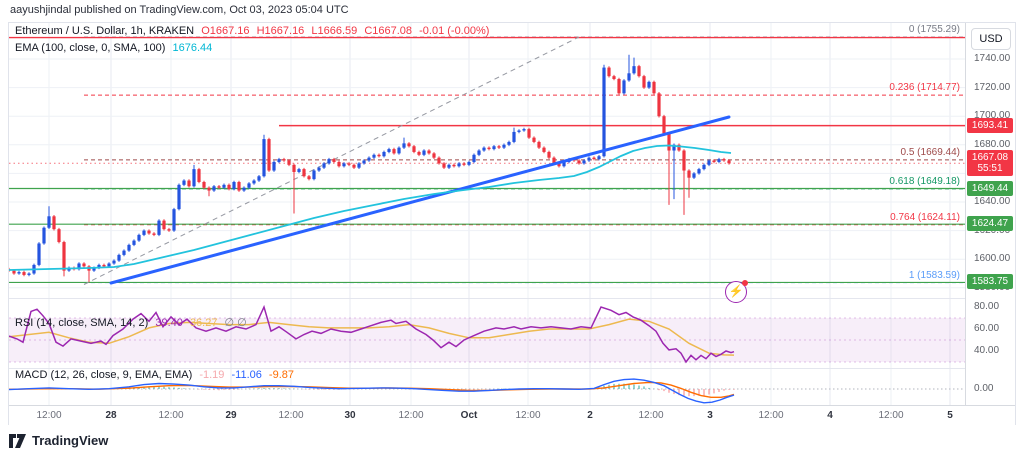 This screenshot has height=458, width=1024. Describe the element at coordinates (930, 152) in the screenshot. I see `fib-level-label: 0.5 (1669.44)` at that location.